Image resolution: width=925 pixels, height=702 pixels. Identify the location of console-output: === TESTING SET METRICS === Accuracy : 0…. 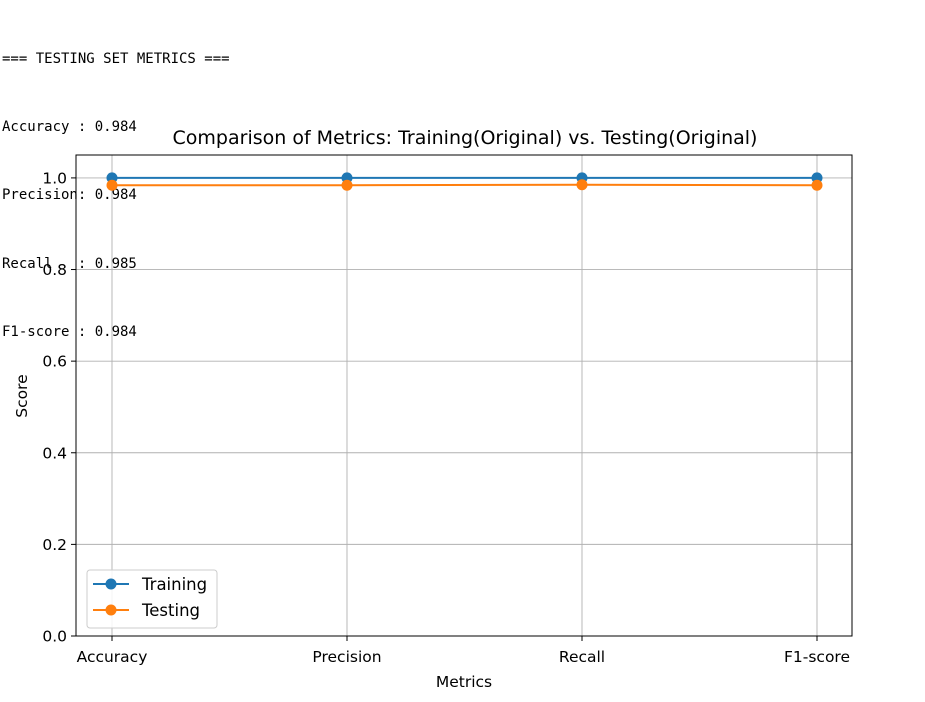
(116, 184).